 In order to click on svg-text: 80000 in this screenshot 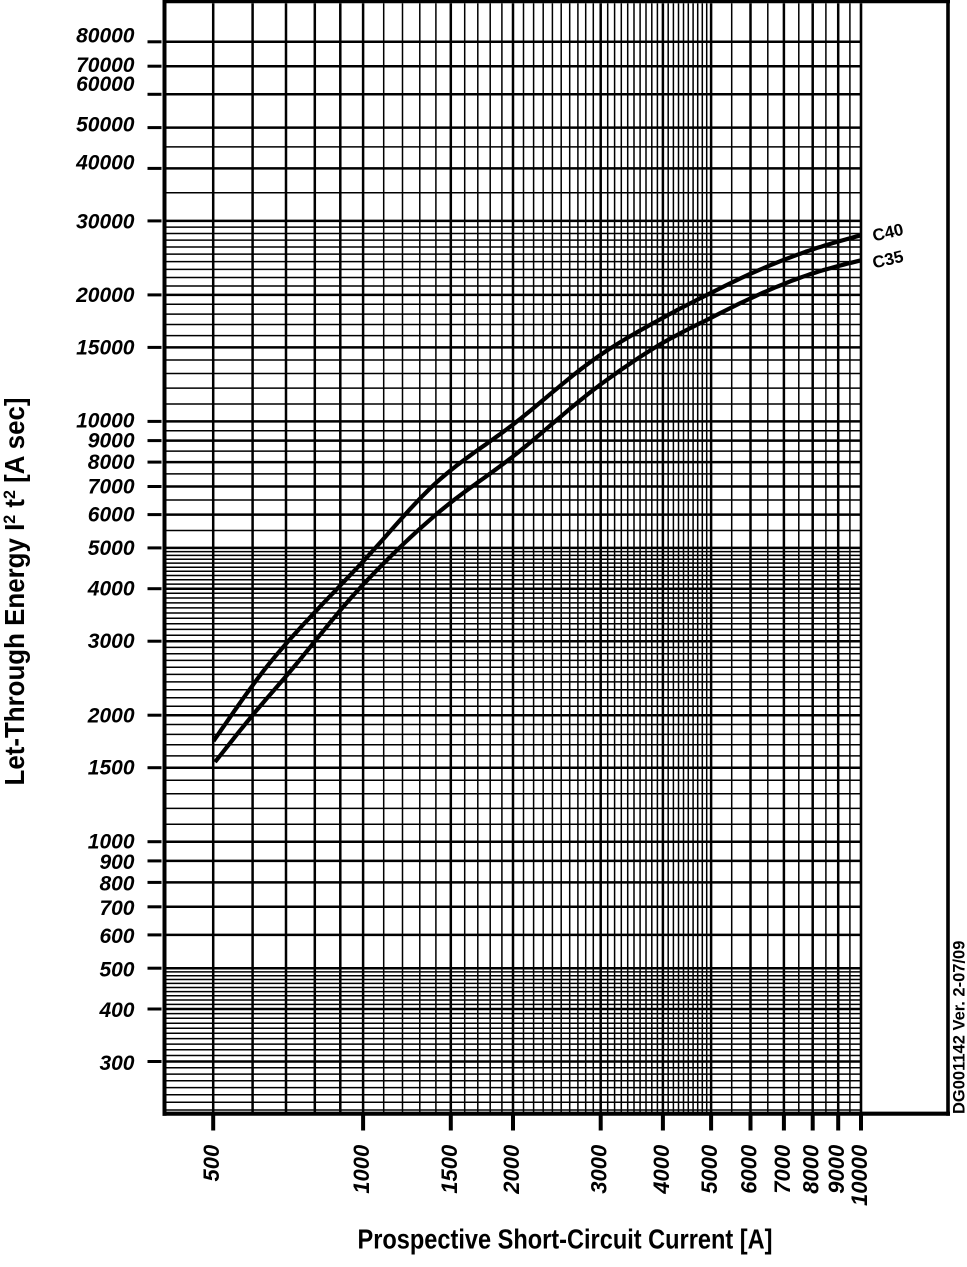, I will do `click(105, 35)`.